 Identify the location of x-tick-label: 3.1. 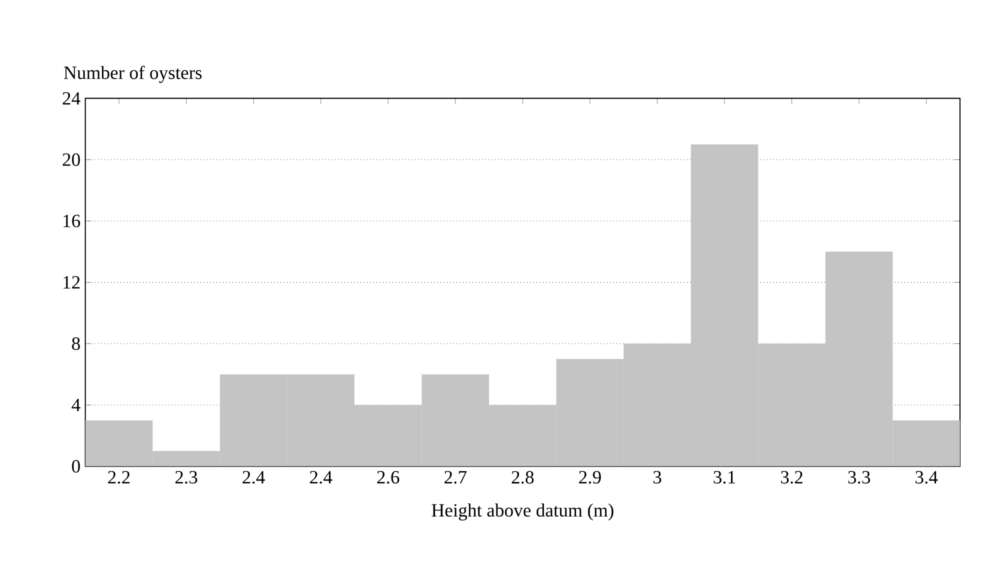
(725, 477).